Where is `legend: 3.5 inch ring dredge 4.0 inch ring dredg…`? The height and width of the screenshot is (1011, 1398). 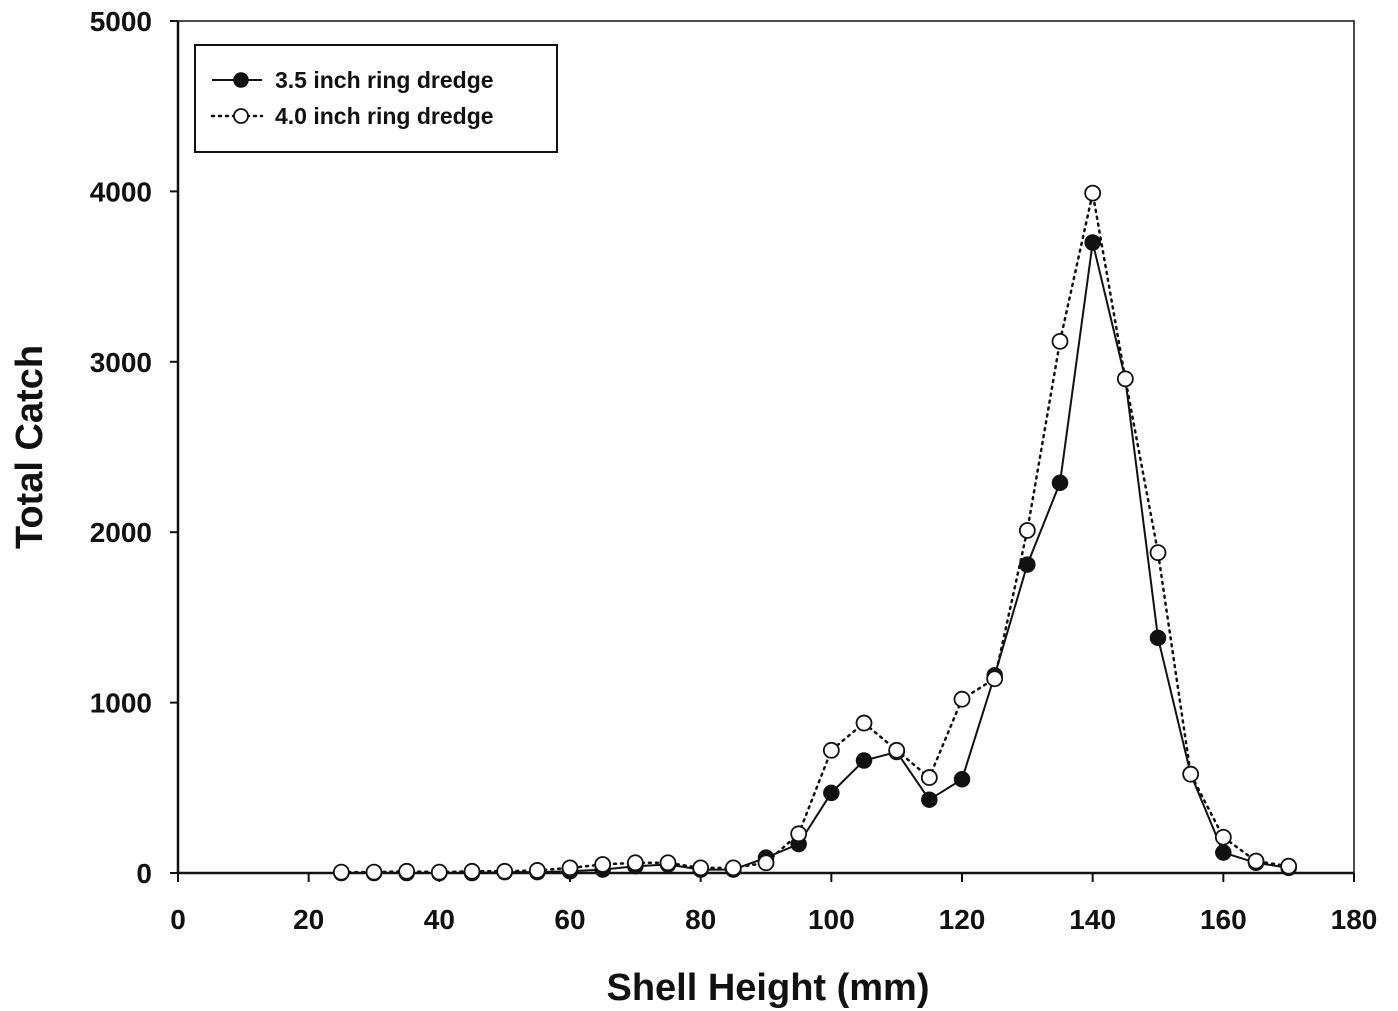
legend: 3.5 inch ring dredge 4.0 inch ring dredg… is located at coordinates (376, 98).